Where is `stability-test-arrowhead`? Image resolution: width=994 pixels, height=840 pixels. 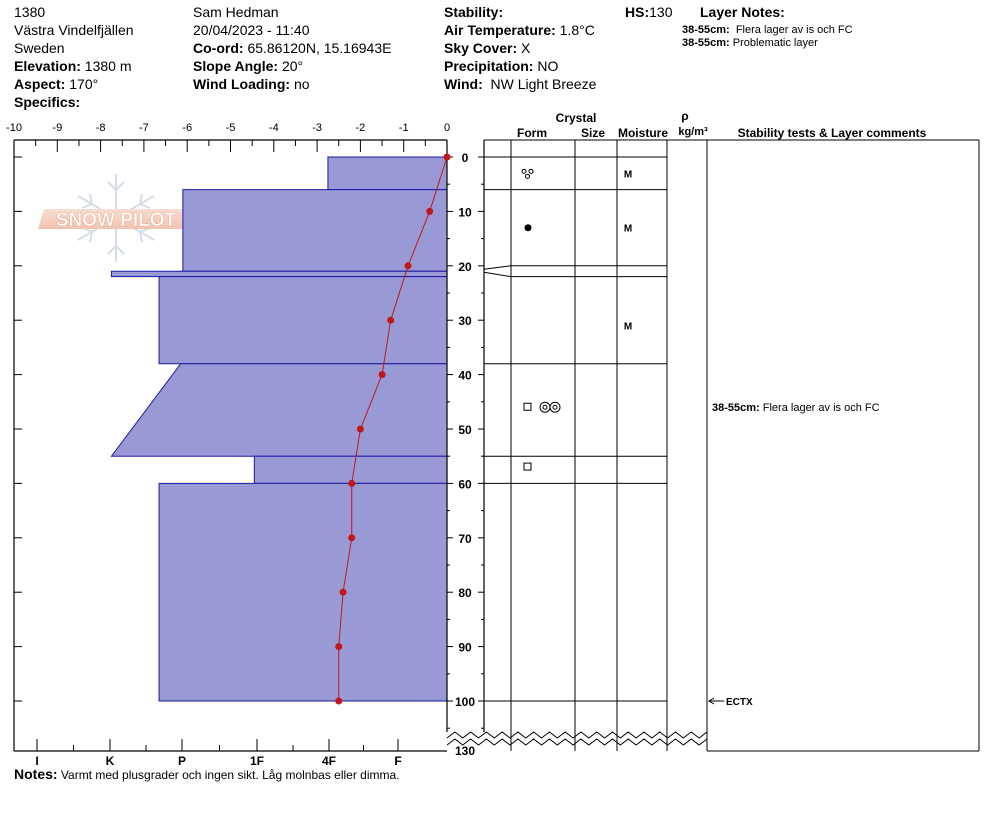
stability-test-arrowhead is located at coordinates (711, 701).